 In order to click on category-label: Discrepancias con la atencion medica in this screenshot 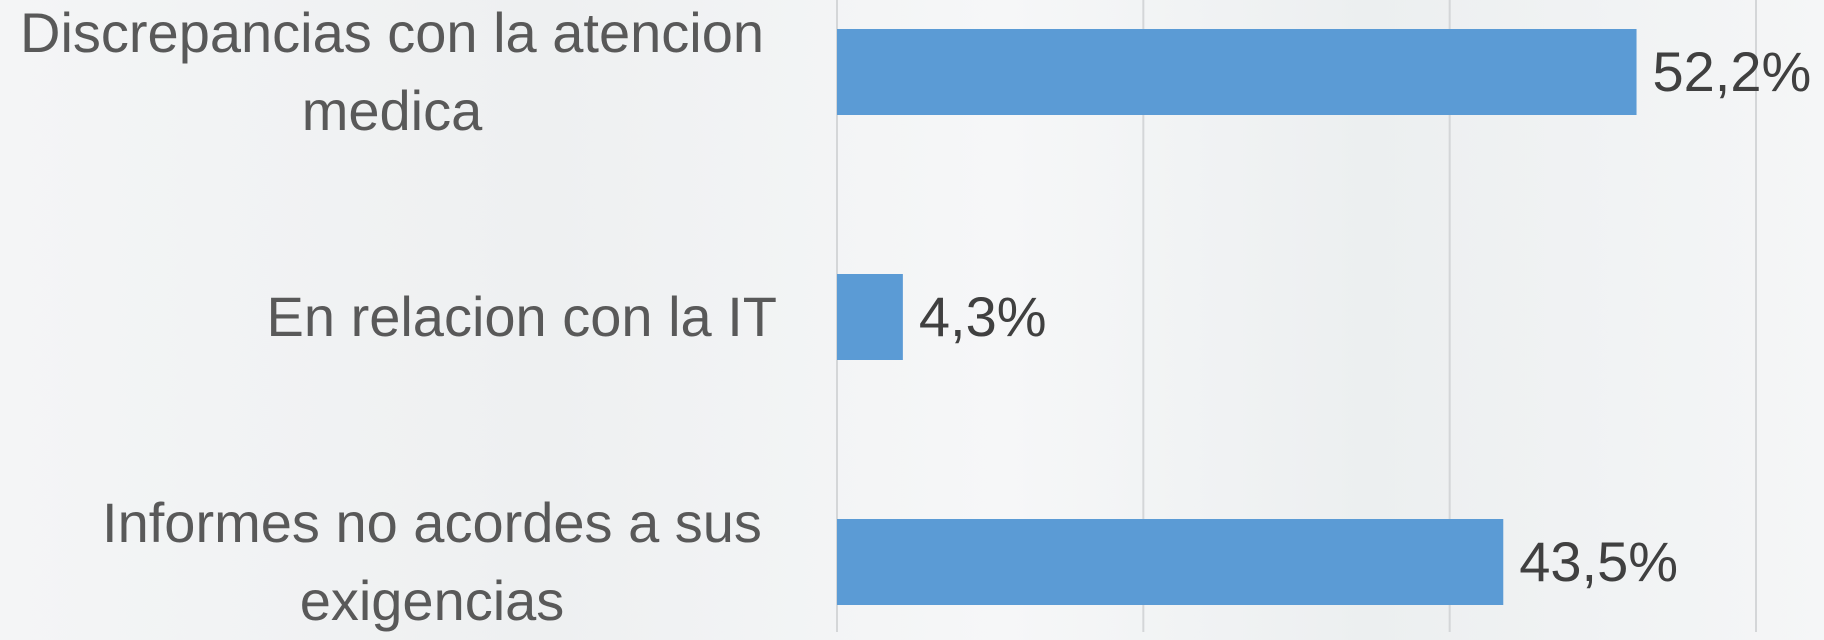, I will do `click(392, 71)`.